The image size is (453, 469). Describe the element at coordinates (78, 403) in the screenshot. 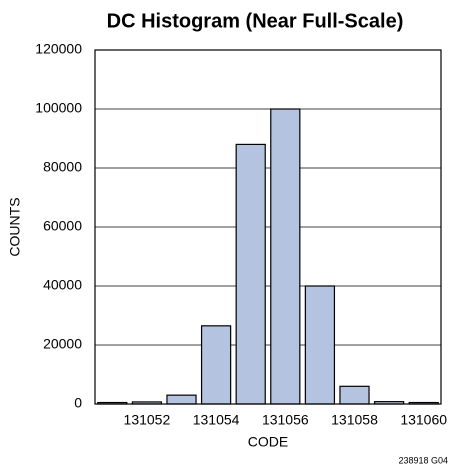

I see `y-tick-label: 0` at that location.